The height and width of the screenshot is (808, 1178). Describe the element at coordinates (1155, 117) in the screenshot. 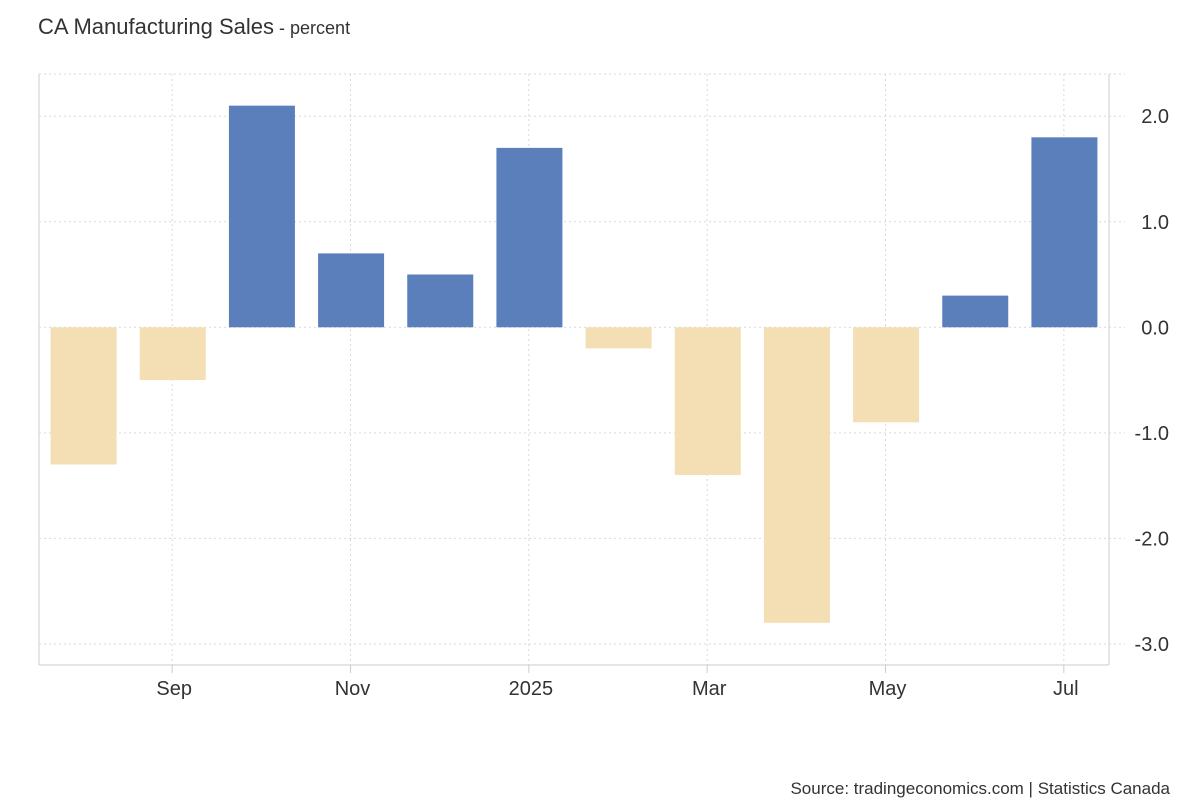

I see `y-tick-label: 2.0` at that location.